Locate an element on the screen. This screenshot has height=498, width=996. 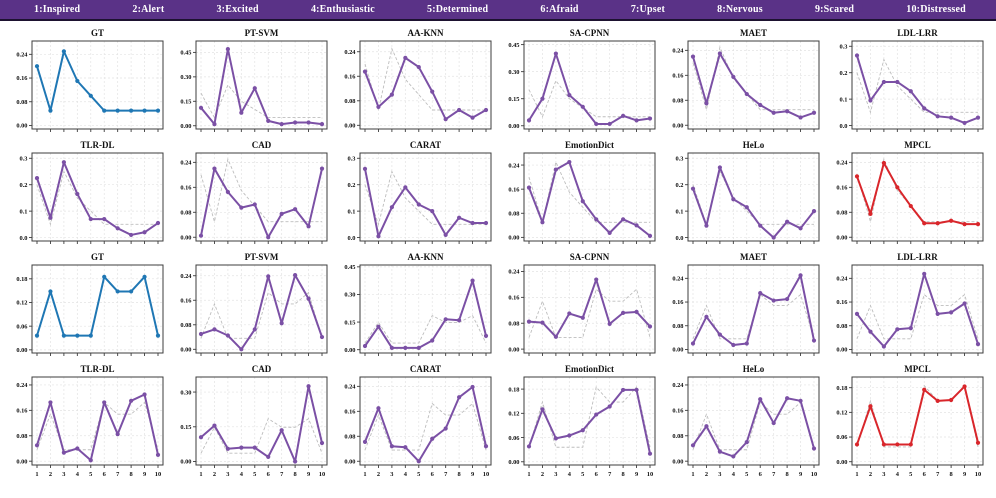
chart-cad-s1: CAD 0.00 0.08 0.16 0.24 is located at coordinates (252, 192).